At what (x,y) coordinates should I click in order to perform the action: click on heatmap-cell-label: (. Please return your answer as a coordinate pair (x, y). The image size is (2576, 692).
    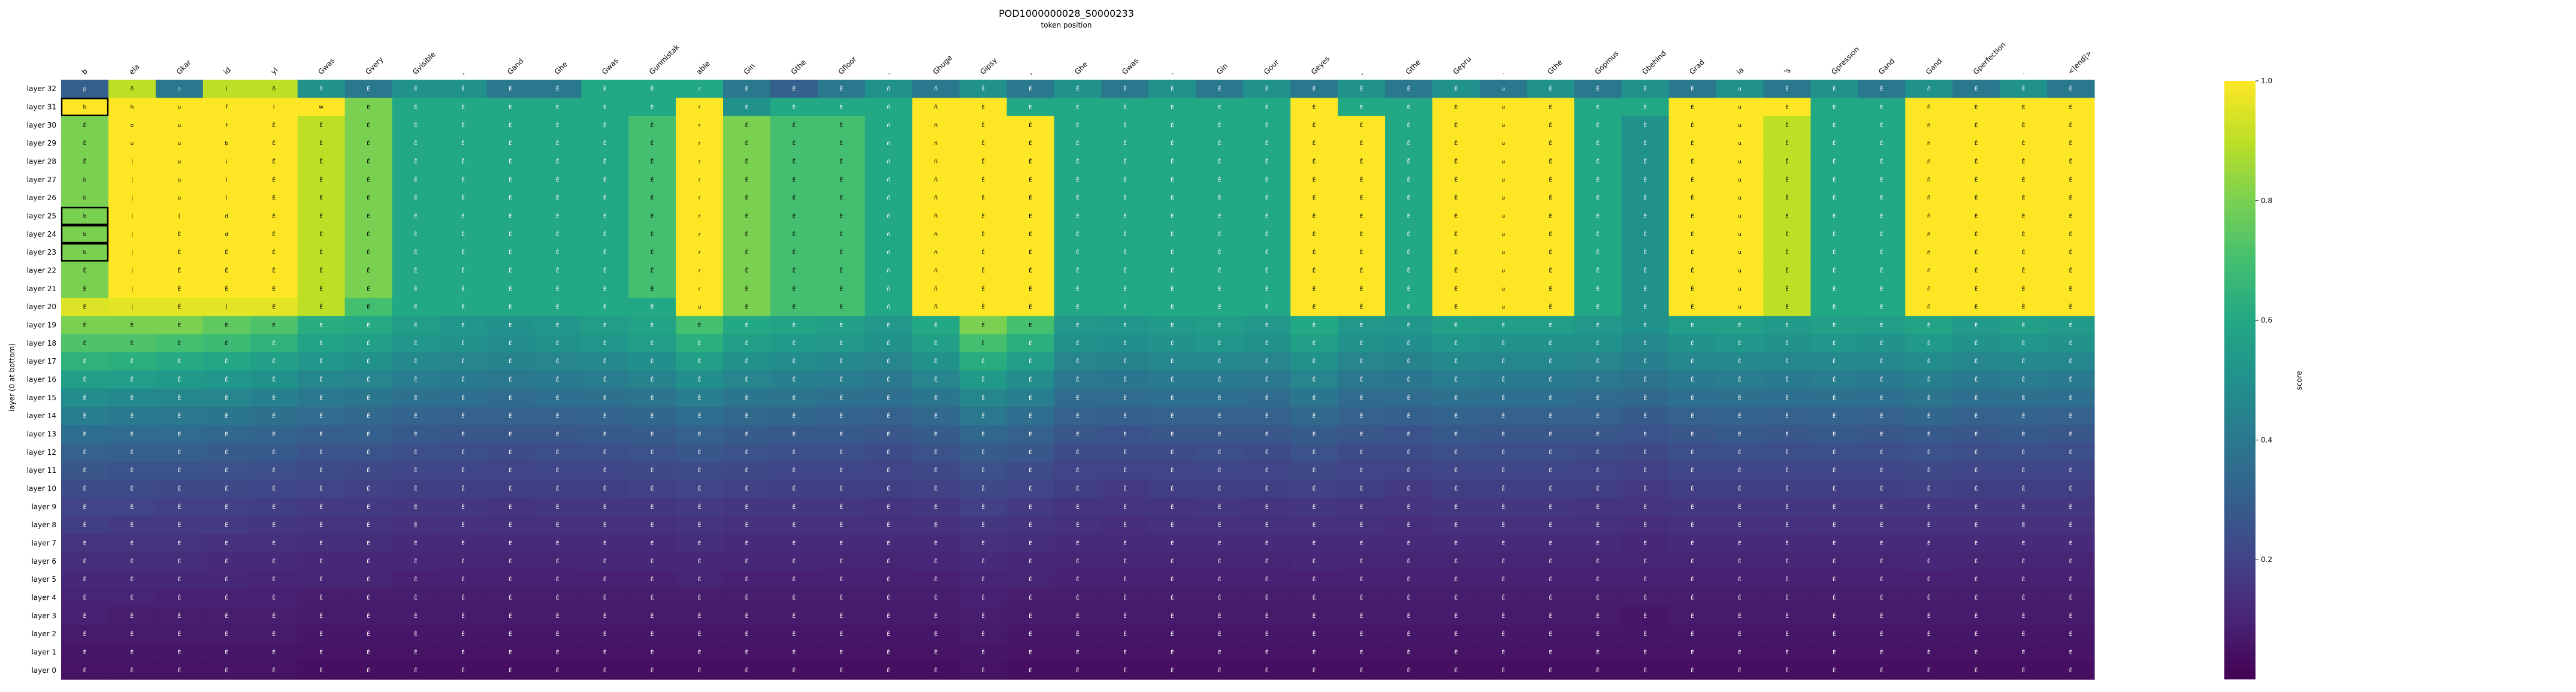
    Looking at the image, I should click on (180, 217).